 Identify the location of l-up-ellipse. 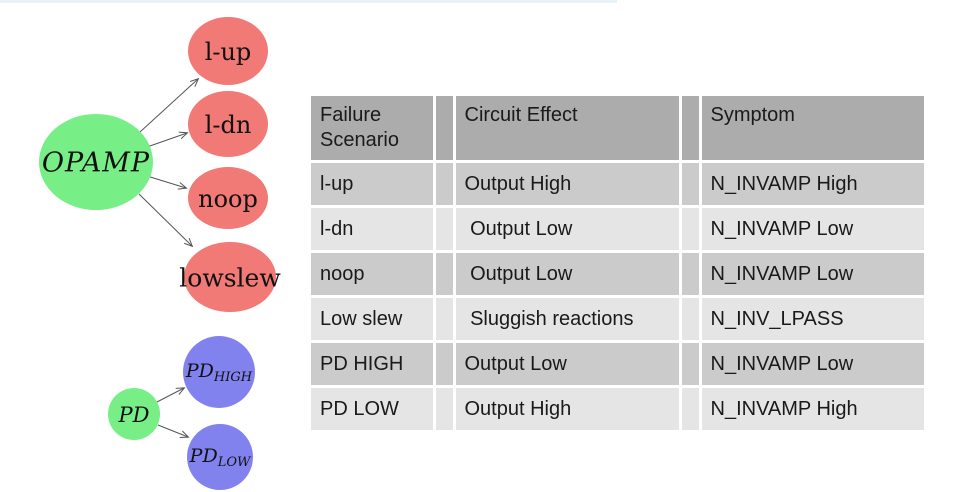
(228, 51).